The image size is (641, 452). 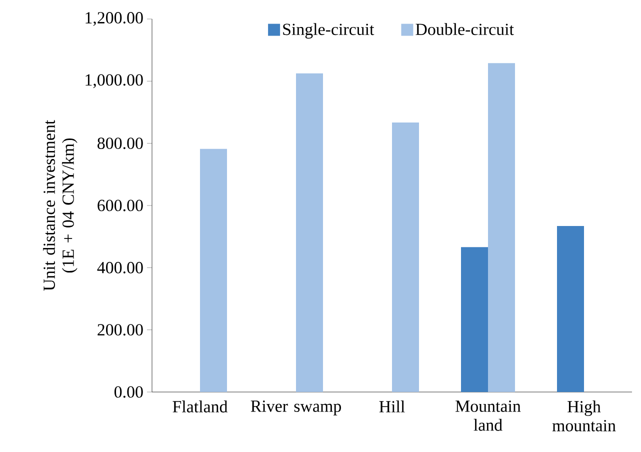 What do you see at coordinates (120, 144) in the screenshot?
I see `y-tick-label: 800.00` at bounding box center [120, 144].